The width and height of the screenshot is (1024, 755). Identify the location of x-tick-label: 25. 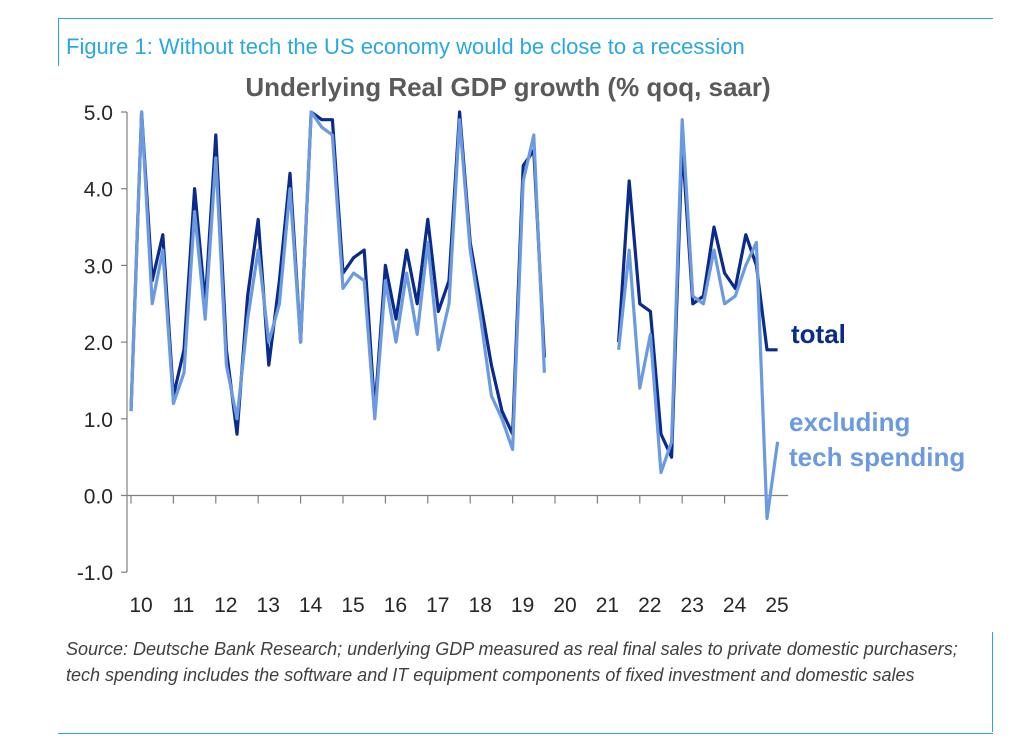
(776, 605).